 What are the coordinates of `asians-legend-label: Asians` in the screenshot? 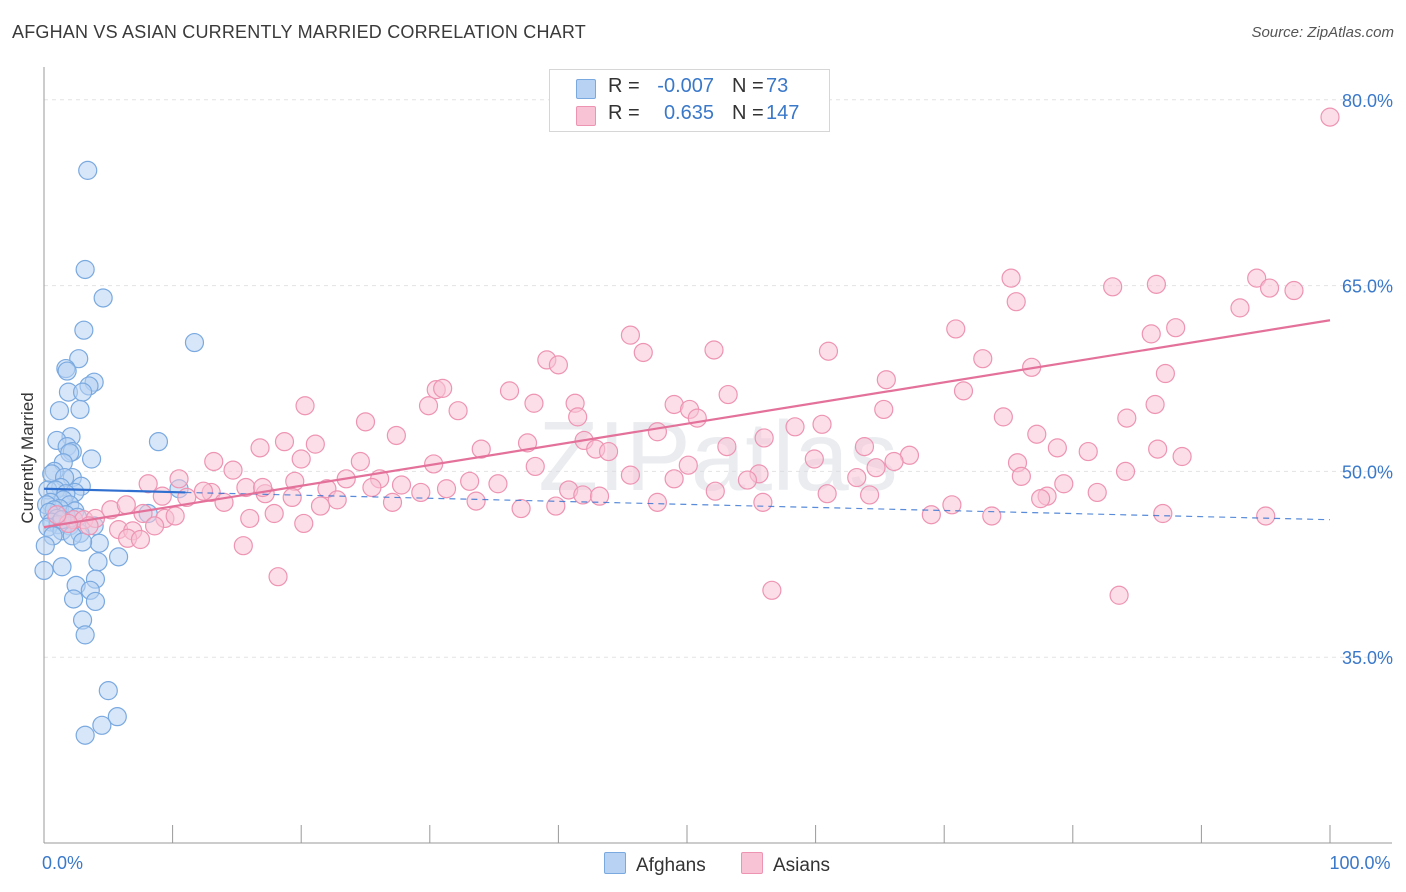 It's located at (802, 865).